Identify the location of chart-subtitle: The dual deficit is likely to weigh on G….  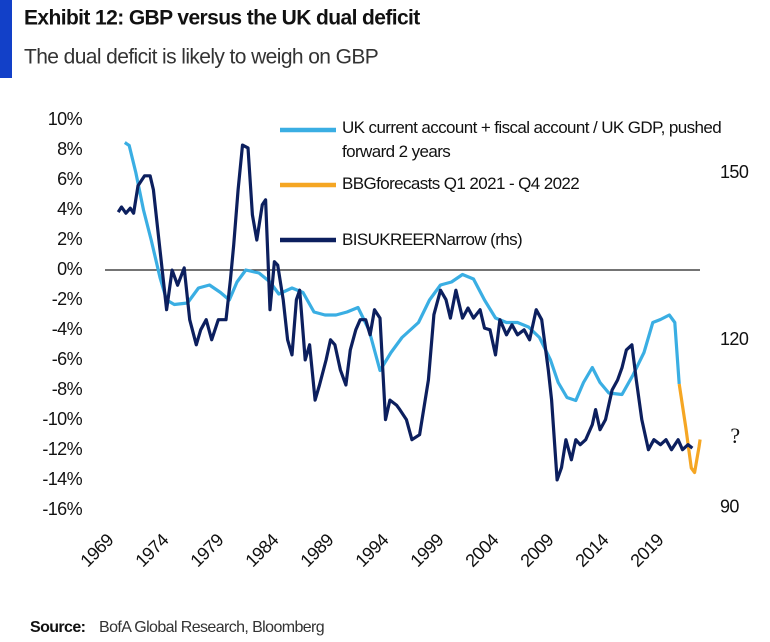
(201, 57).